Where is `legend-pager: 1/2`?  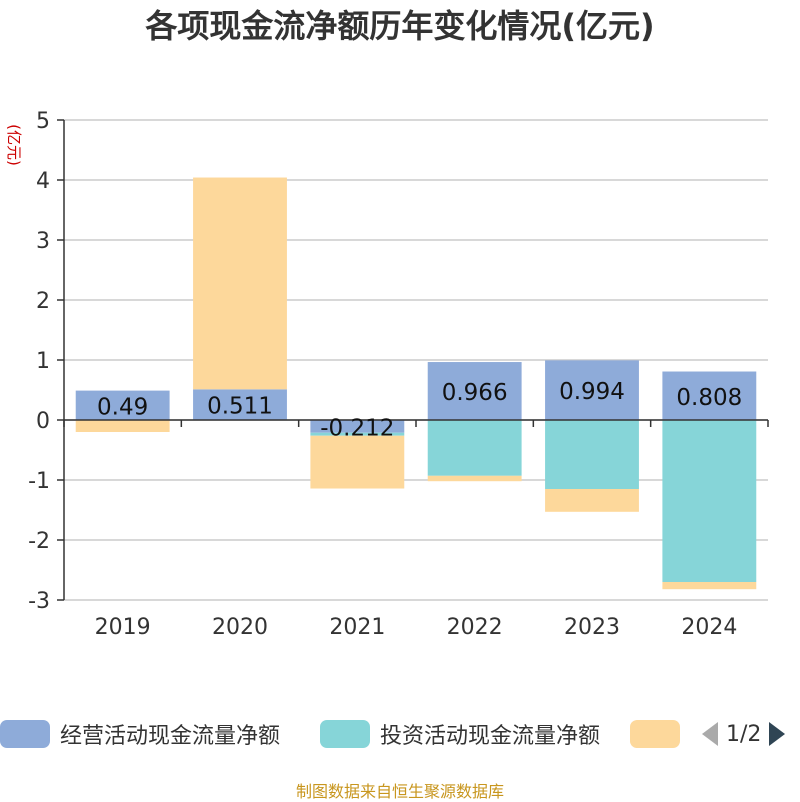 legend-pager: 1/2 is located at coordinates (750, 734).